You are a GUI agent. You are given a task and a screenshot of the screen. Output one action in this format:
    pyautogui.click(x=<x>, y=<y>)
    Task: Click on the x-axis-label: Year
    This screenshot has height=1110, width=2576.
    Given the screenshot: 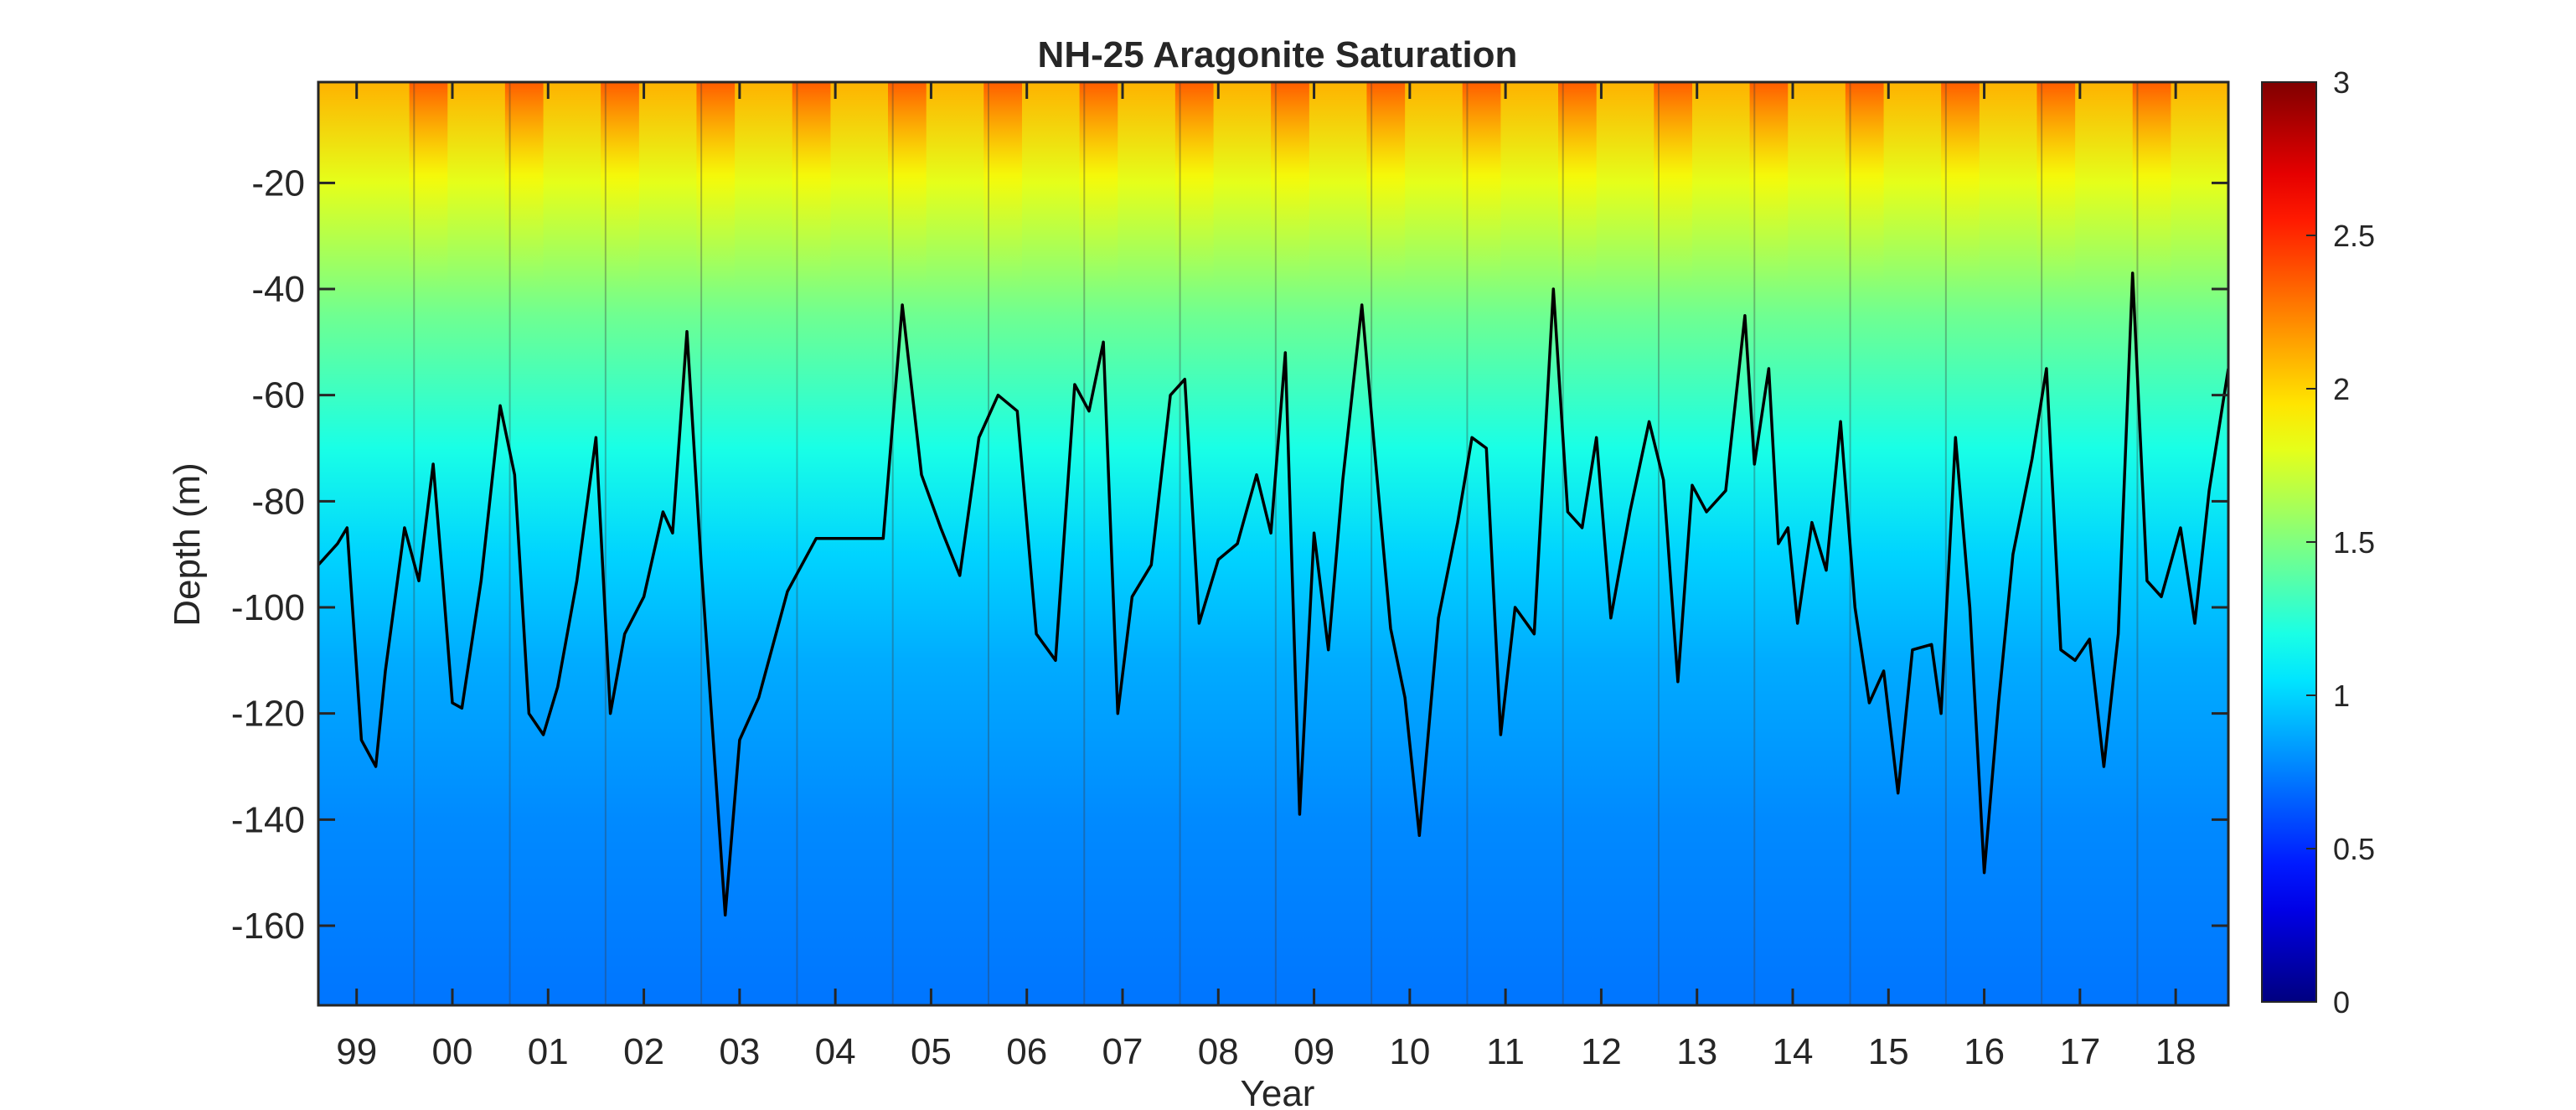 What is the action you would take?
    pyautogui.click(x=1278, y=1091)
    